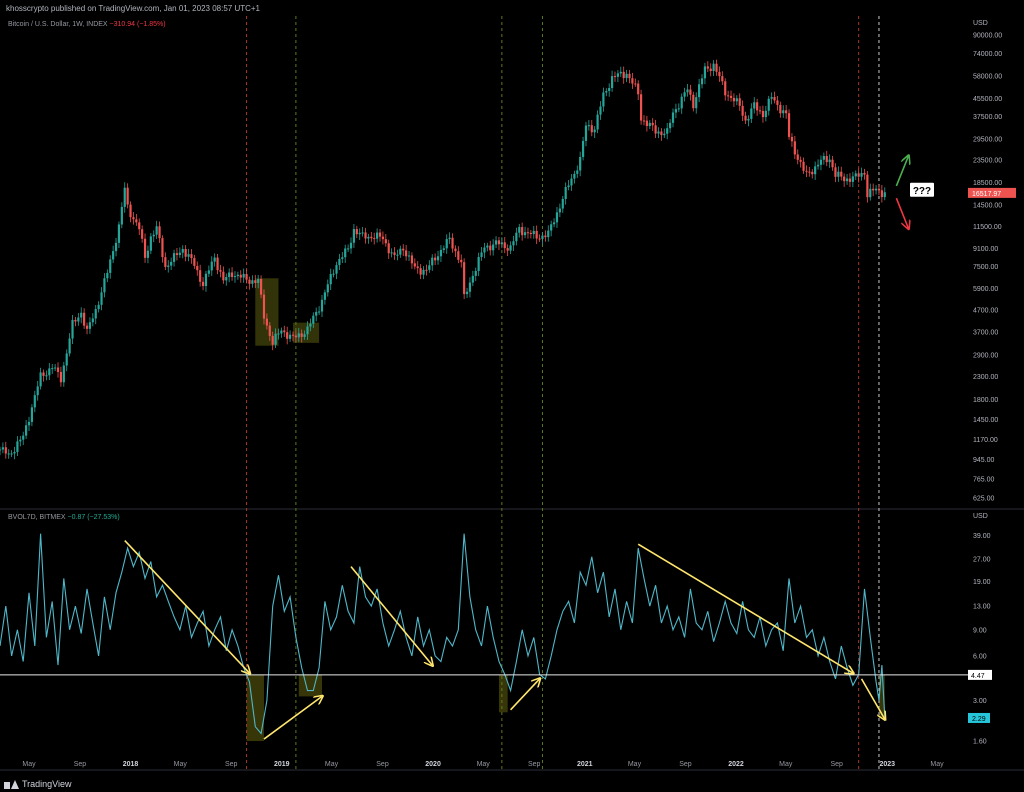 Image resolution: width=1024 pixels, height=792 pixels. Describe the element at coordinates (984, 460) in the screenshot. I see `price-axis-tick-label: 945.00` at that location.